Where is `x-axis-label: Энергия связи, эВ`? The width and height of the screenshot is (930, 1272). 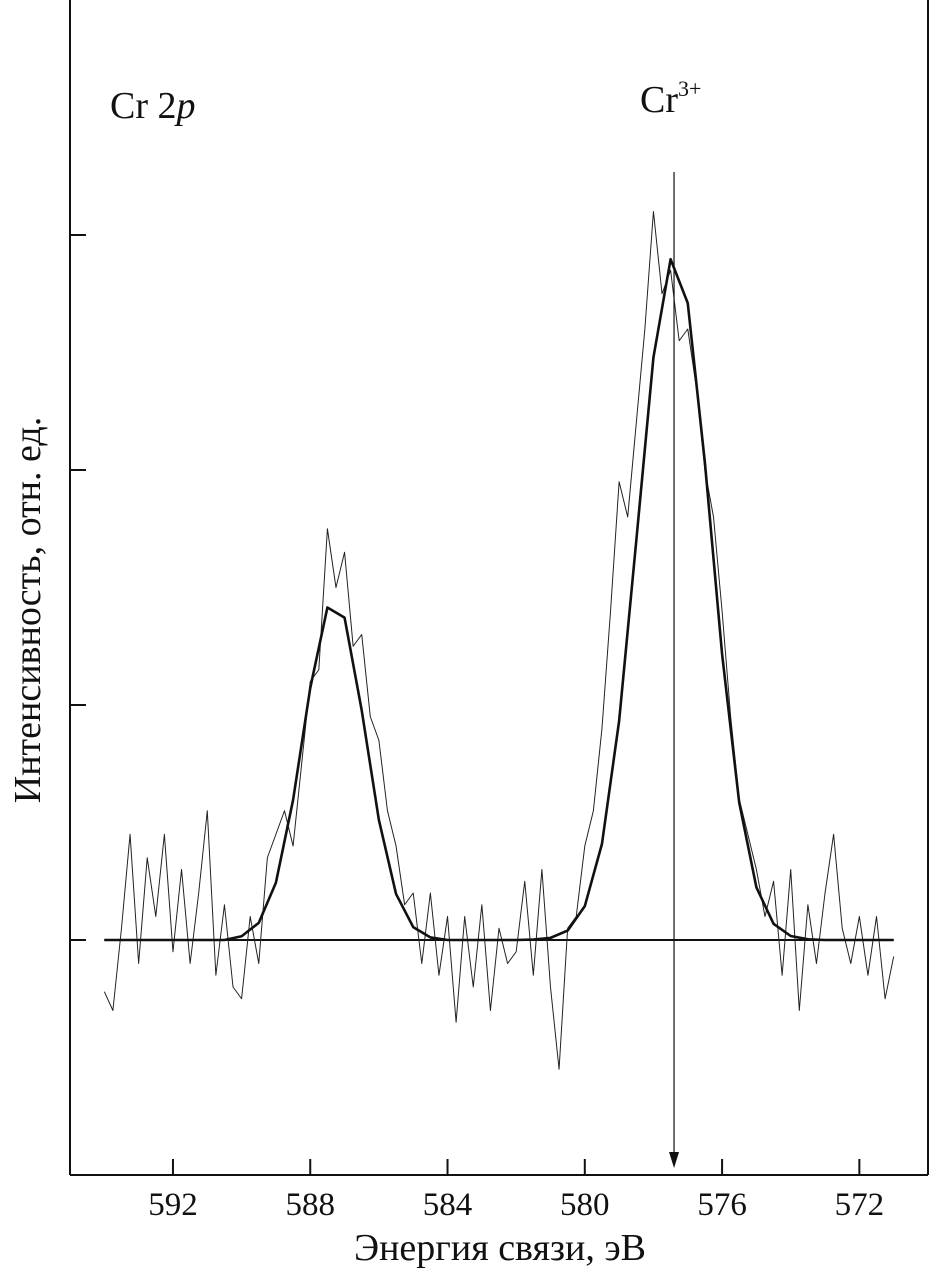 x-axis-label: Энергия связи, эВ is located at coordinates (500, 1248).